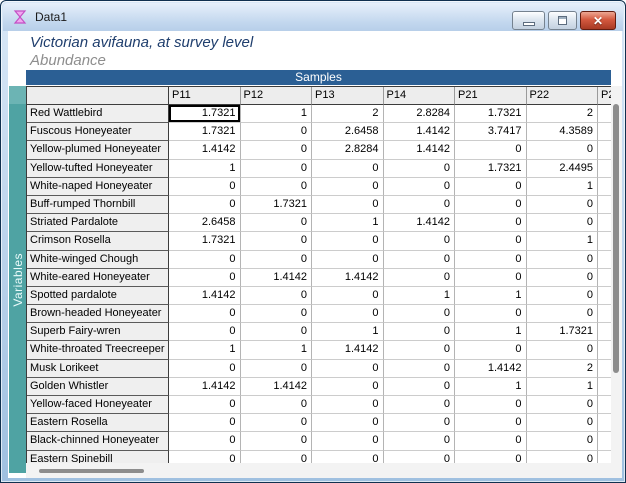 This screenshot has height=483, width=626. Describe the element at coordinates (276, 96) in the screenshot. I see `column-header-p12: P12` at that location.